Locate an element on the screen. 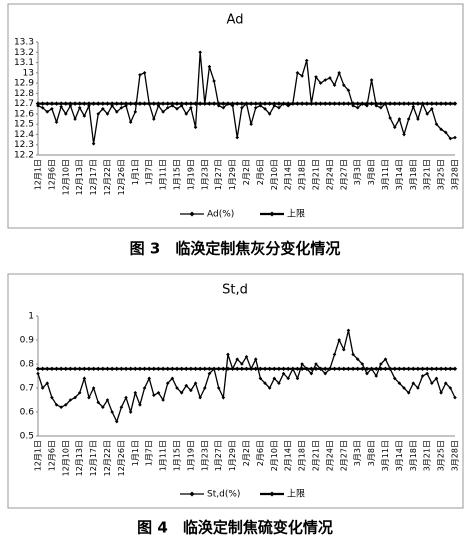 The height and width of the screenshot is (543, 471). x-tick-label: 3月8日 is located at coordinates (371, 453).